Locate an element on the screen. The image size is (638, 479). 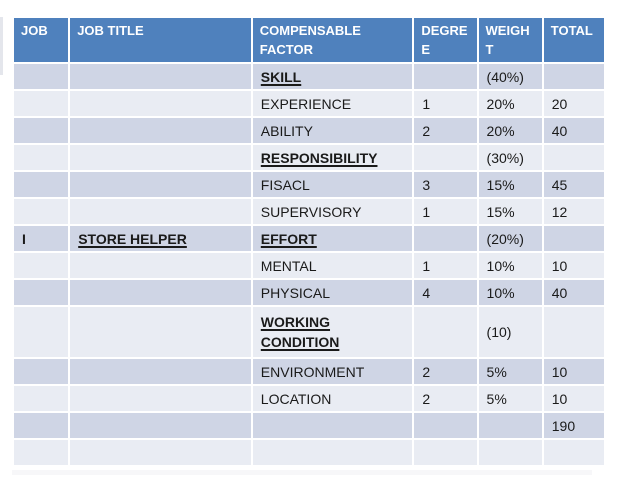
table-row: EXPERIENCE 1 20% 20 is located at coordinates (309, 103).